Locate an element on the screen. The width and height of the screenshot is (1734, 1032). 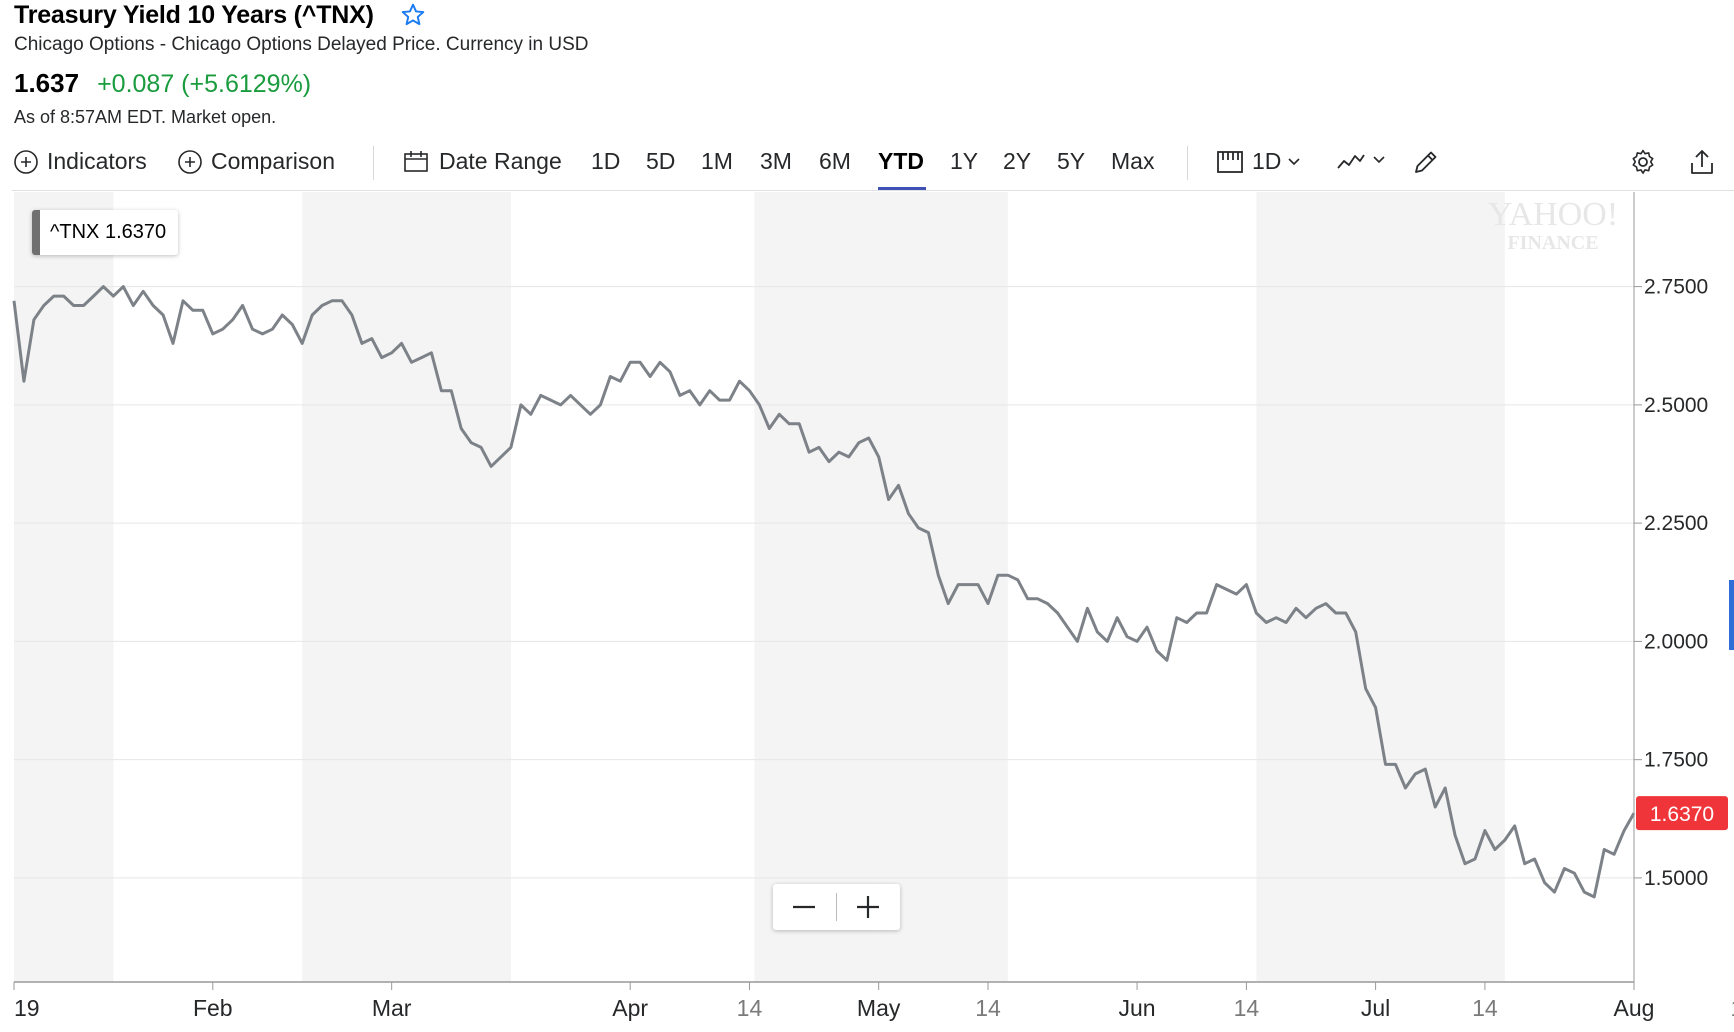
x-tick-label: Jun is located at coordinates (1137, 1008).